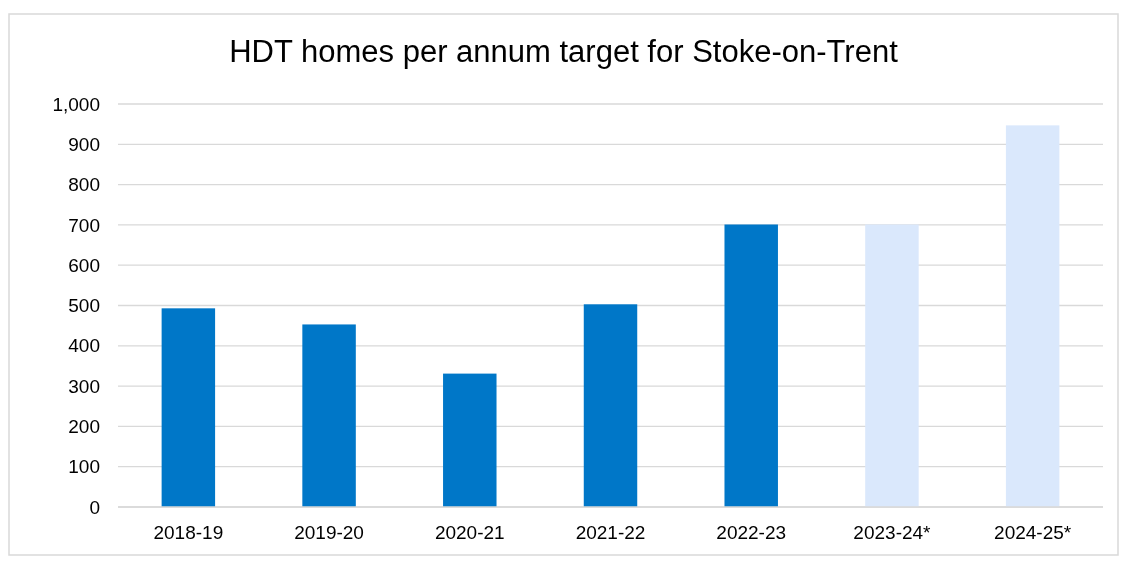  What do you see at coordinates (84, 427) in the screenshot?
I see `y-tick-label: 200` at bounding box center [84, 427].